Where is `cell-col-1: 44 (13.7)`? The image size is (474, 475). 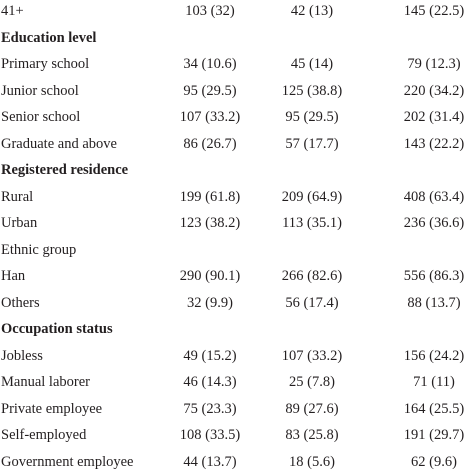 cell-col-1: 44 (13.7) is located at coordinates (210, 462).